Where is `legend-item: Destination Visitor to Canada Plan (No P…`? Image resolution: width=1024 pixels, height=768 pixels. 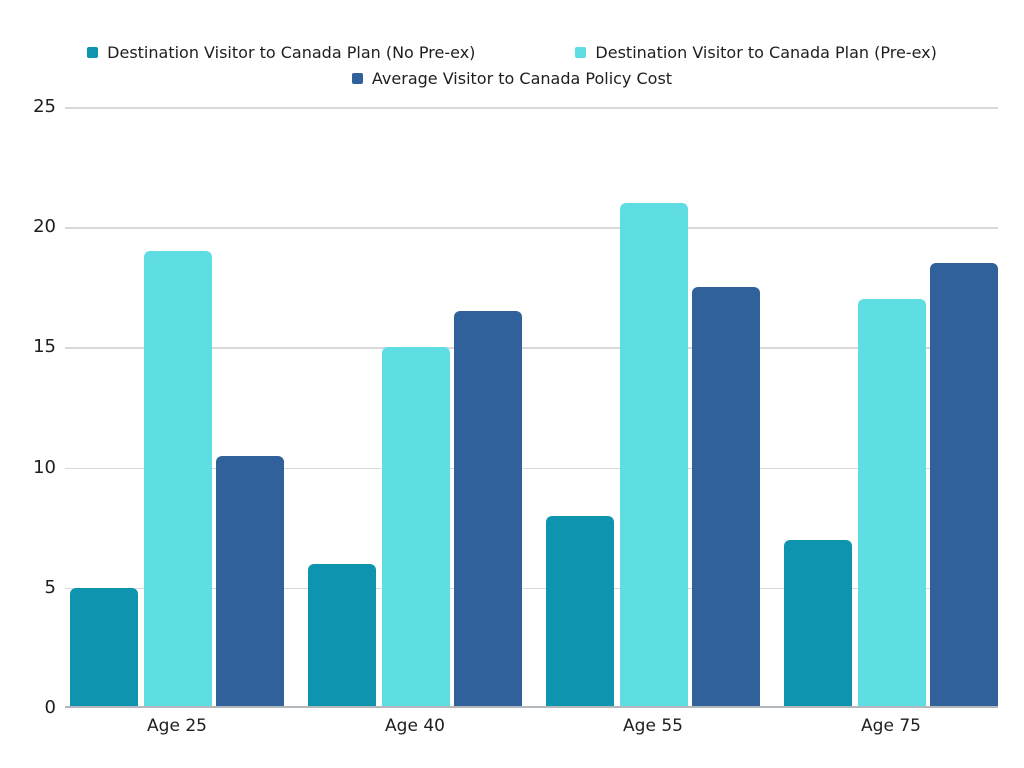 legend-item: Destination Visitor to Canada Plan (No P… is located at coordinates (281, 52).